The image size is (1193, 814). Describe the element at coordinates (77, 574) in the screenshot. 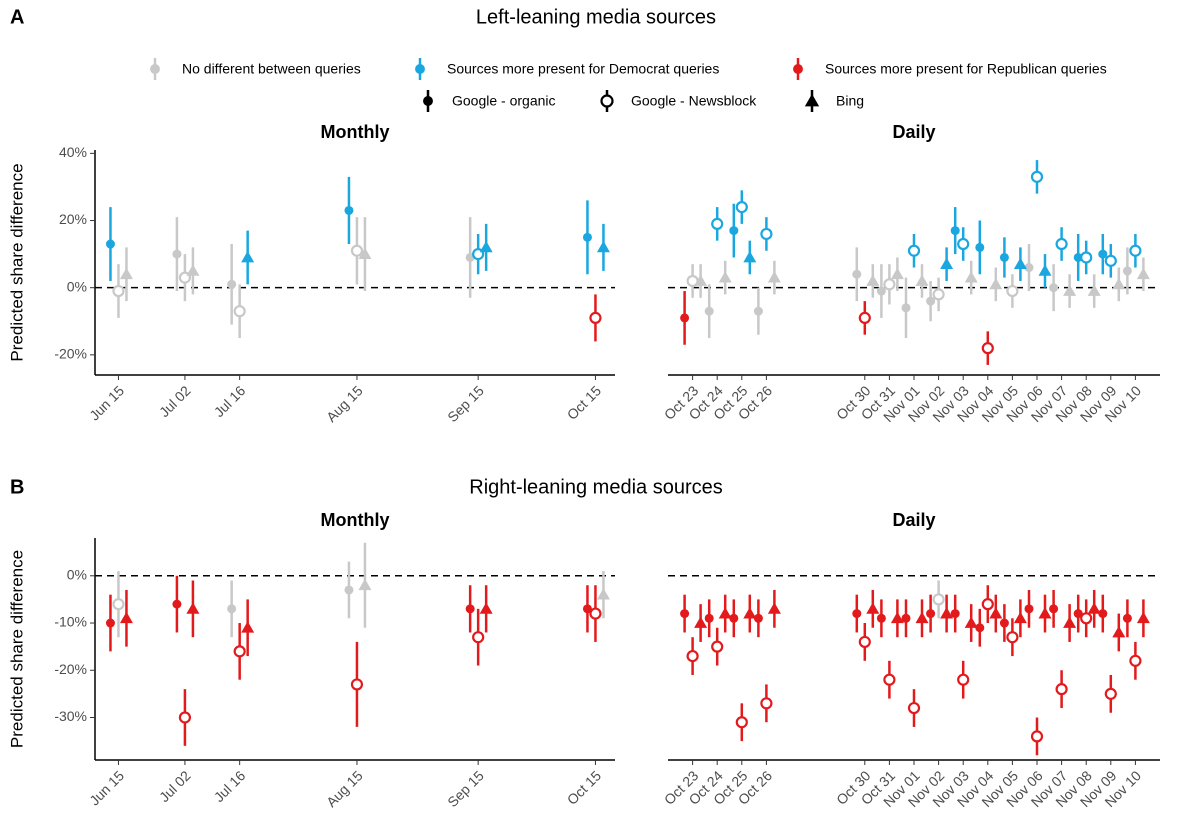

I see `y-tick-label: 0%` at that location.